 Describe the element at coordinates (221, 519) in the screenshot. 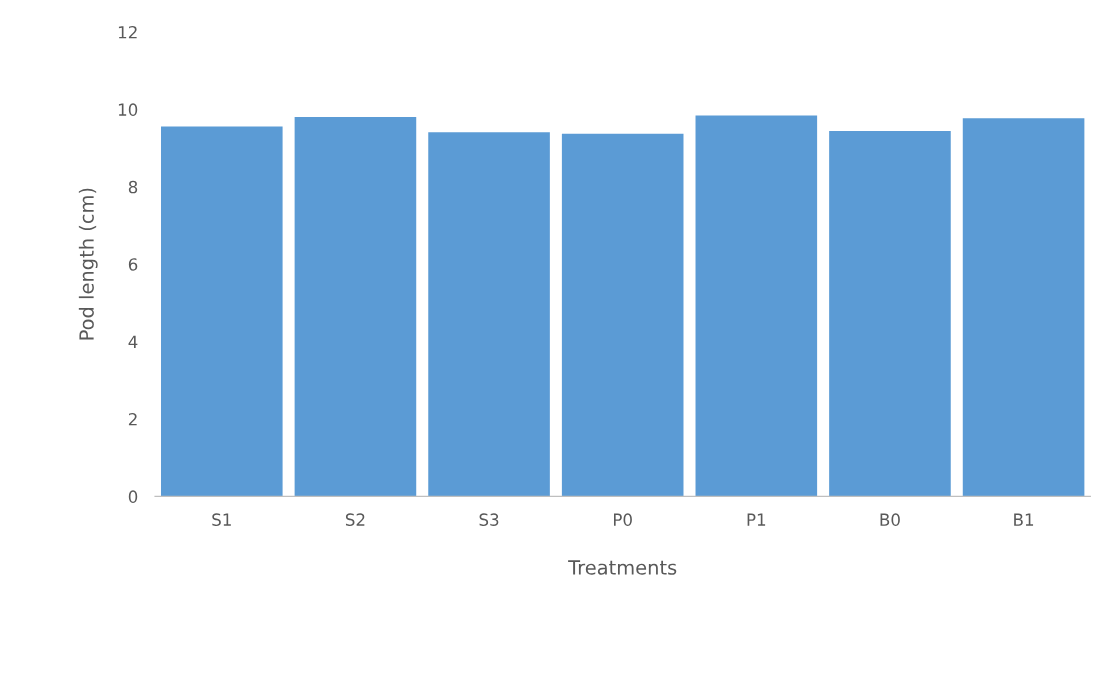

I see `x-tick-label: S1` at that location.